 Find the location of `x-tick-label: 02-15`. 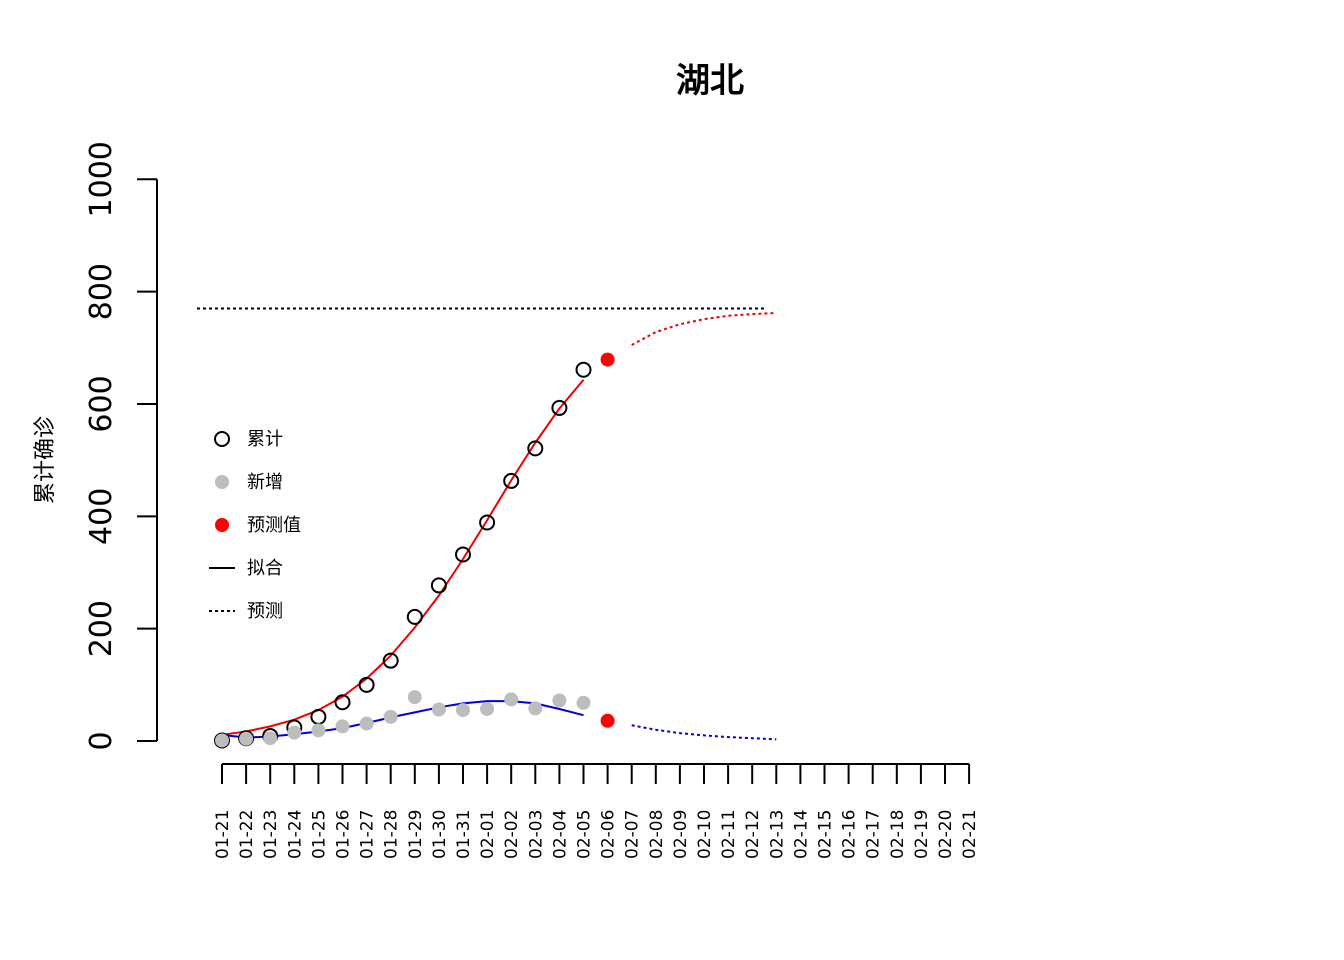

x-tick-label: 02-15 is located at coordinates (826, 834).